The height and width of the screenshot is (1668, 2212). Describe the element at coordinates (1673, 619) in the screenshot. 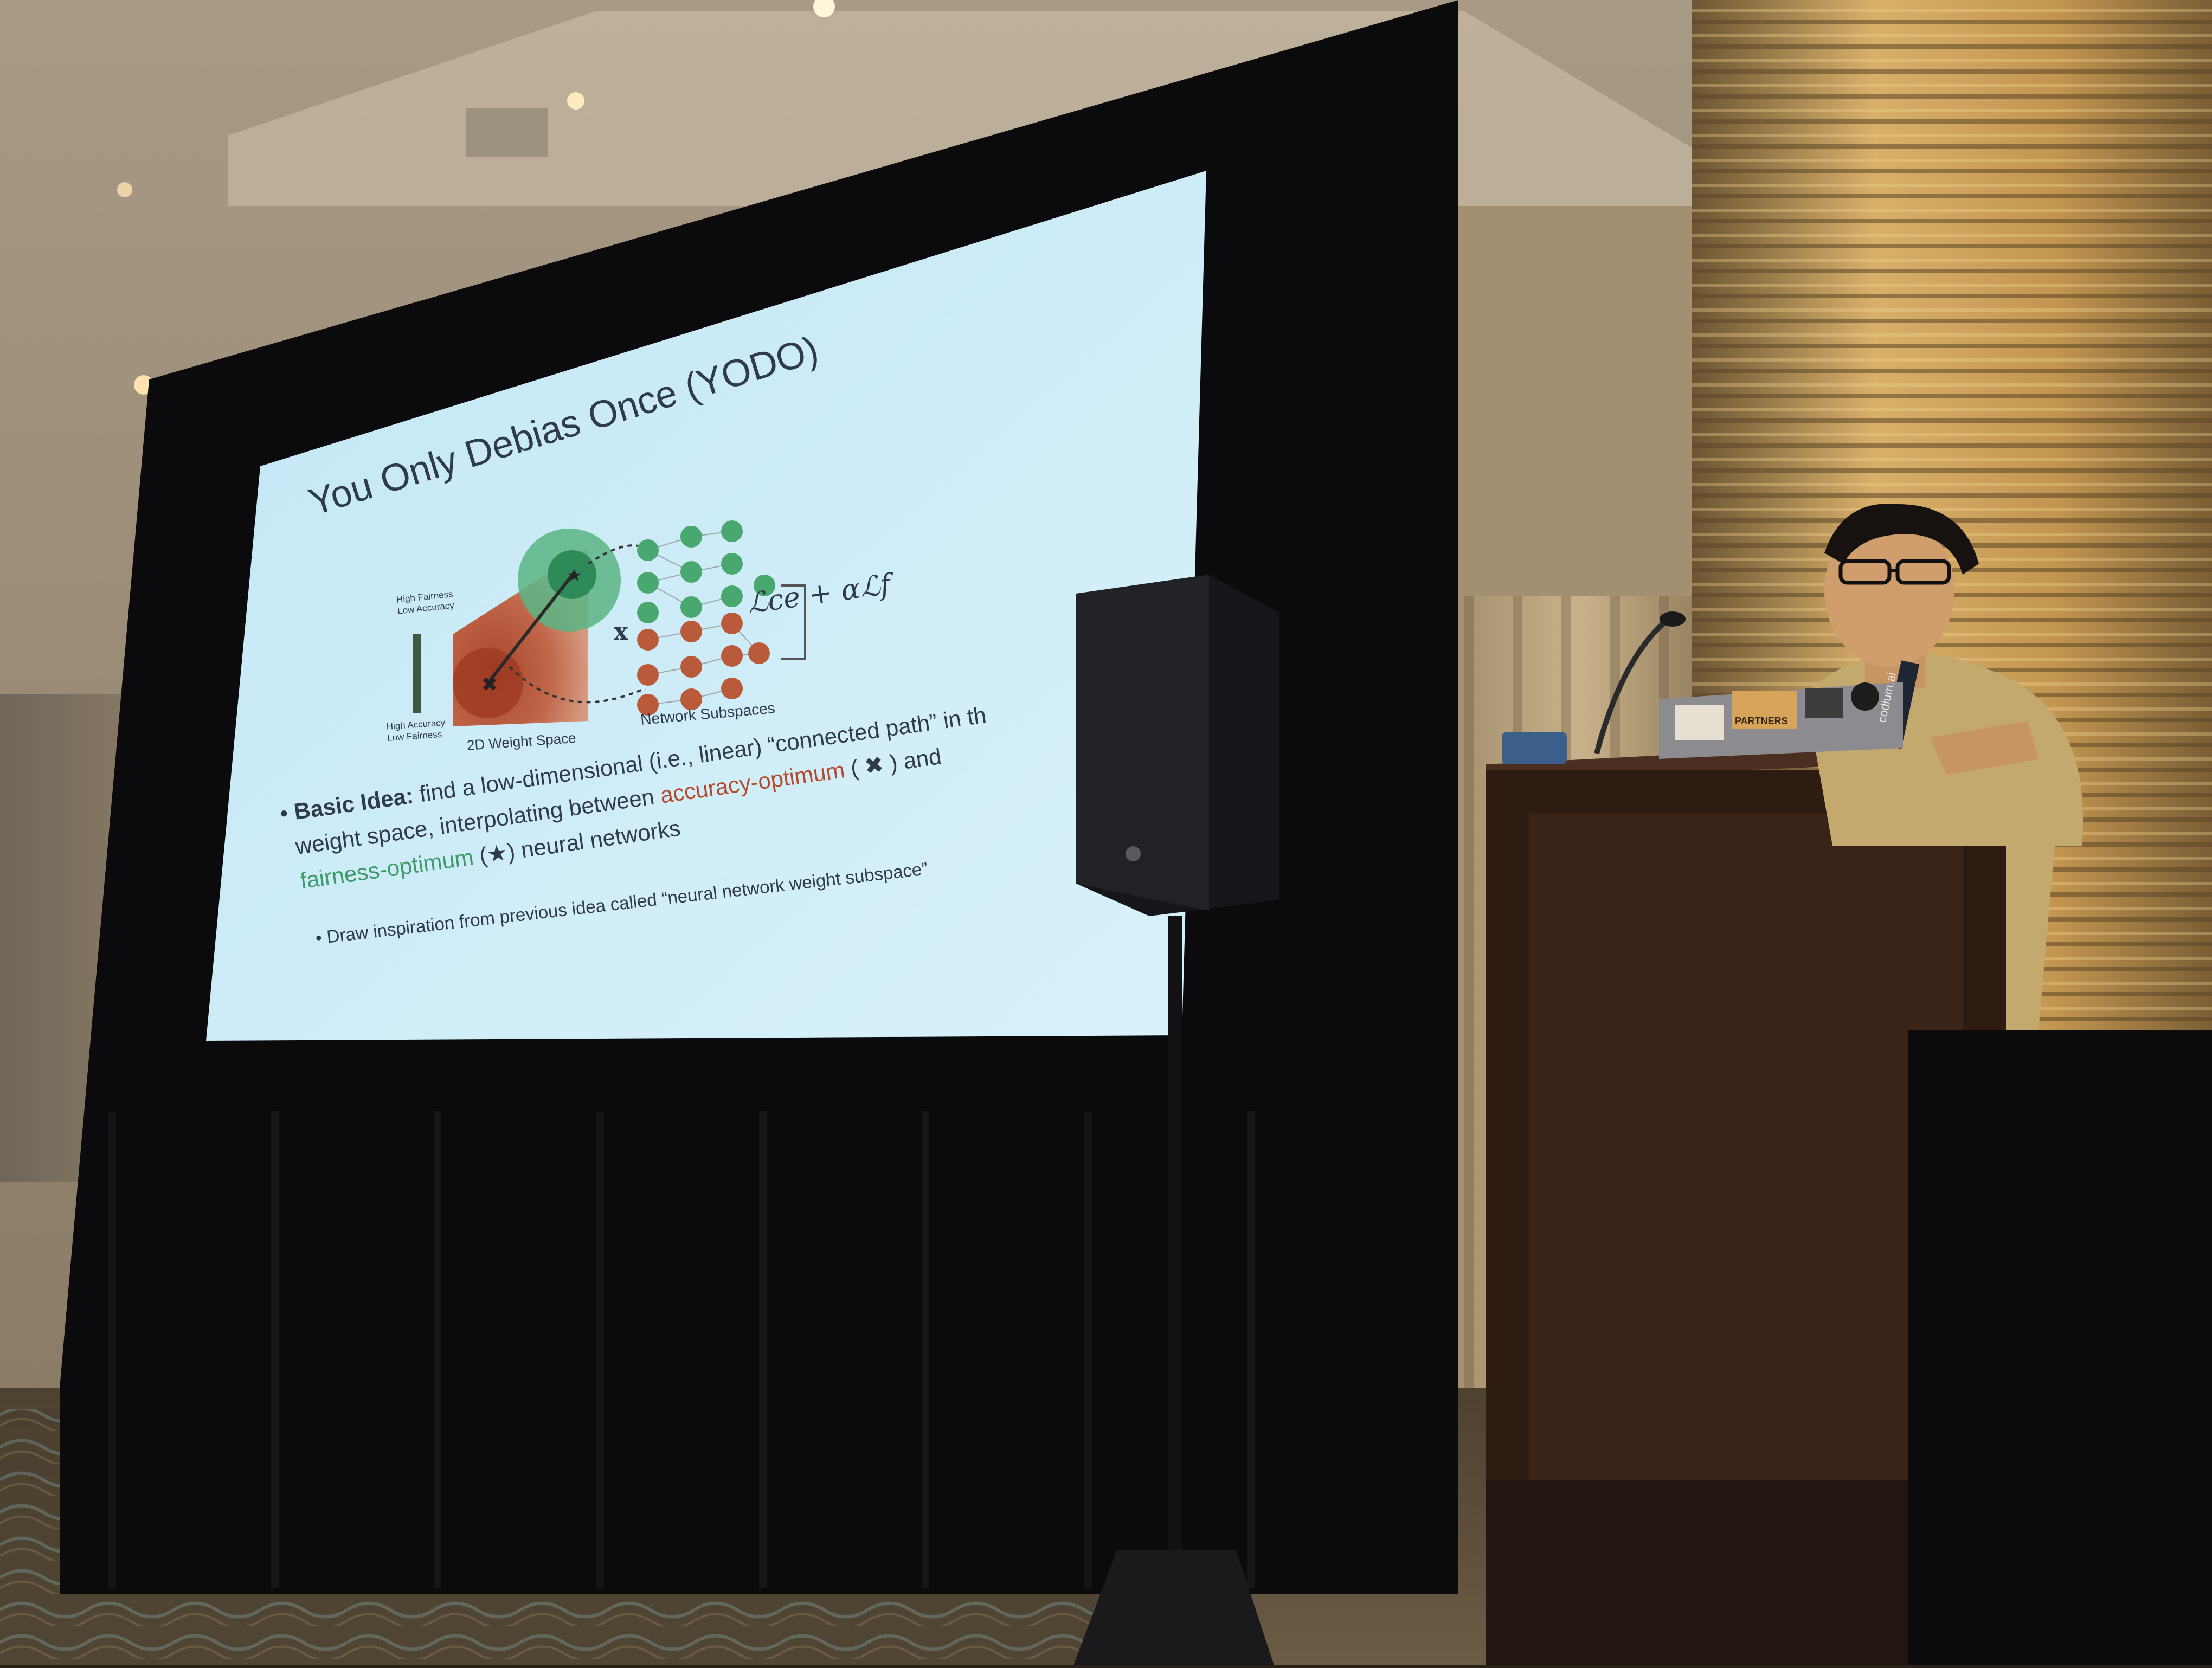

I see `microphone-head` at that location.